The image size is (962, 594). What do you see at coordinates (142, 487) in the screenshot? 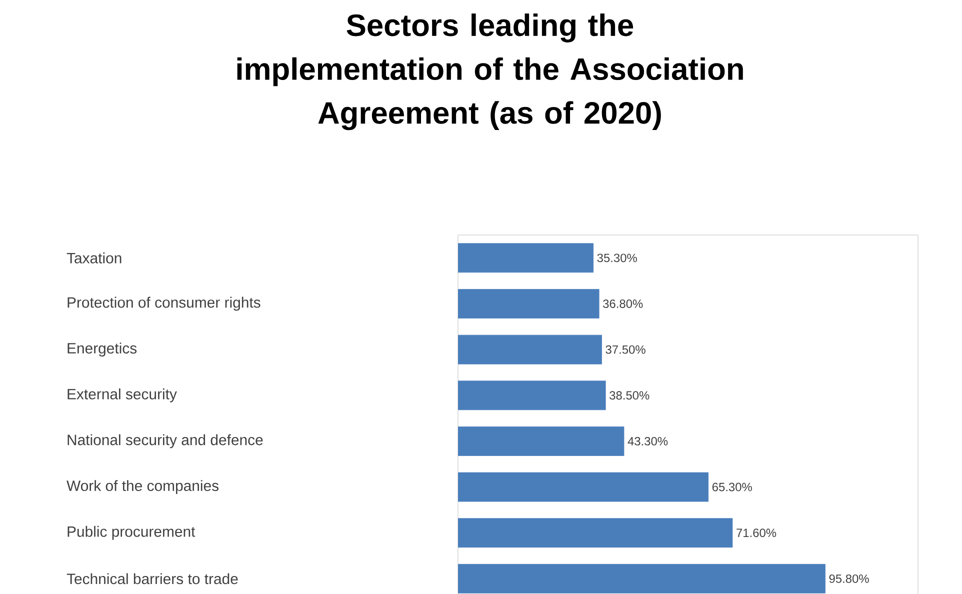
I see `y-tick-label: Work of the companies` at bounding box center [142, 487].